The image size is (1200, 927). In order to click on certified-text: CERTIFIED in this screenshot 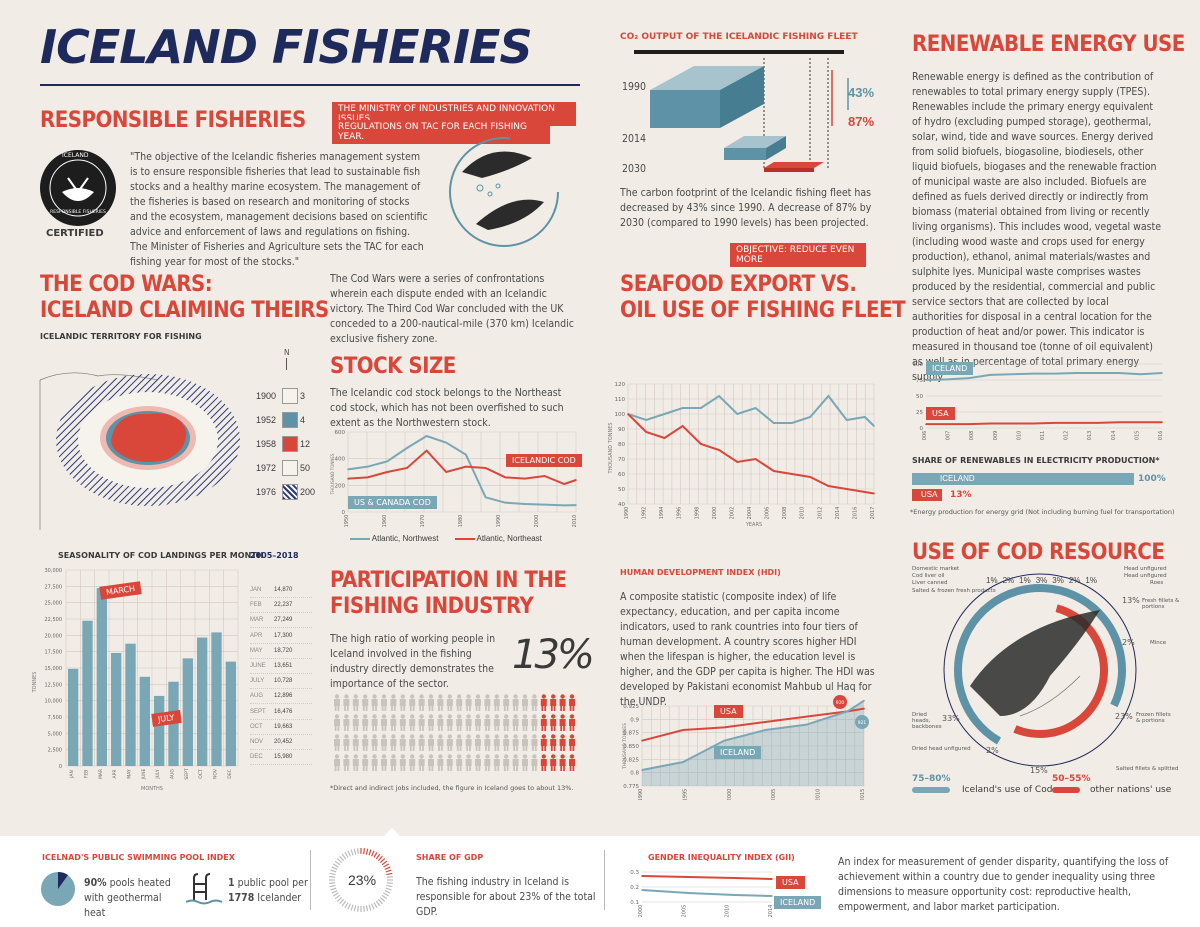, I will do `click(75, 233)`.